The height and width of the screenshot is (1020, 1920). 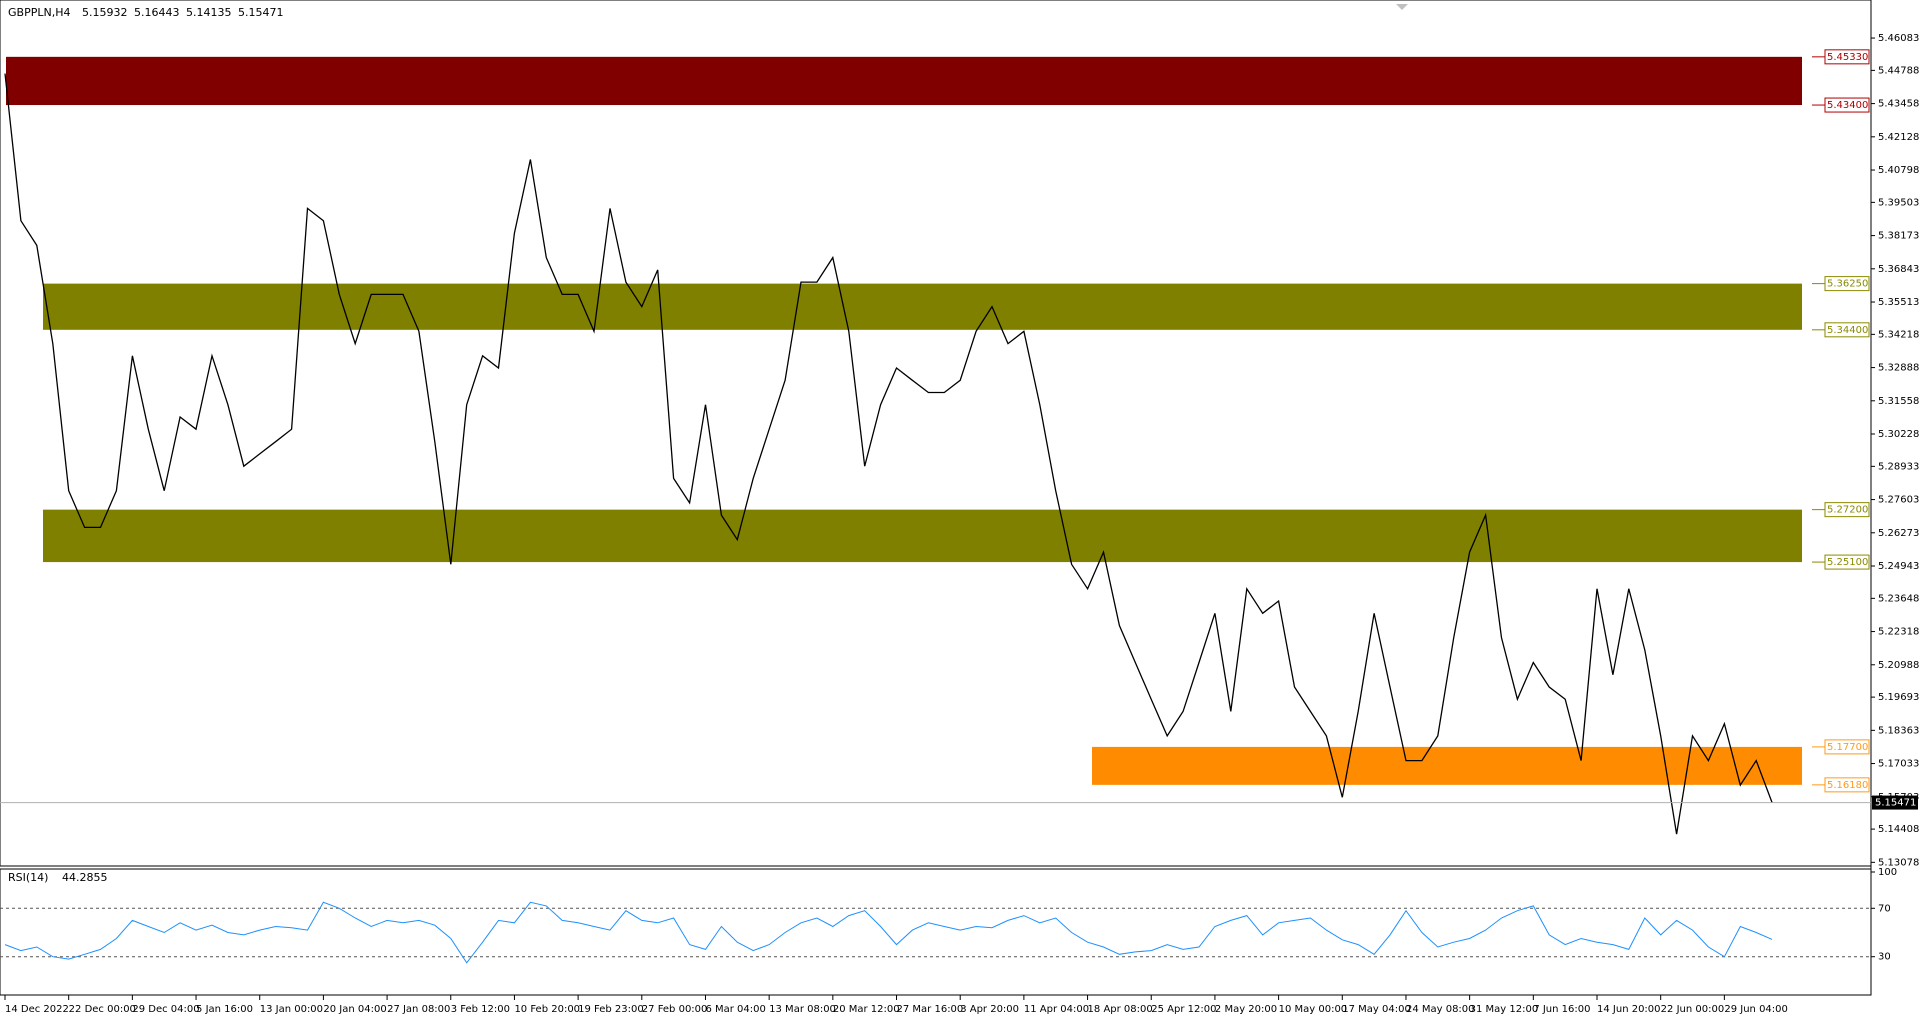 What do you see at coordinates (1898, 829) in the screenshot?
I see `y-tick-label: 5.14408` at bounding box center [1898, 829].